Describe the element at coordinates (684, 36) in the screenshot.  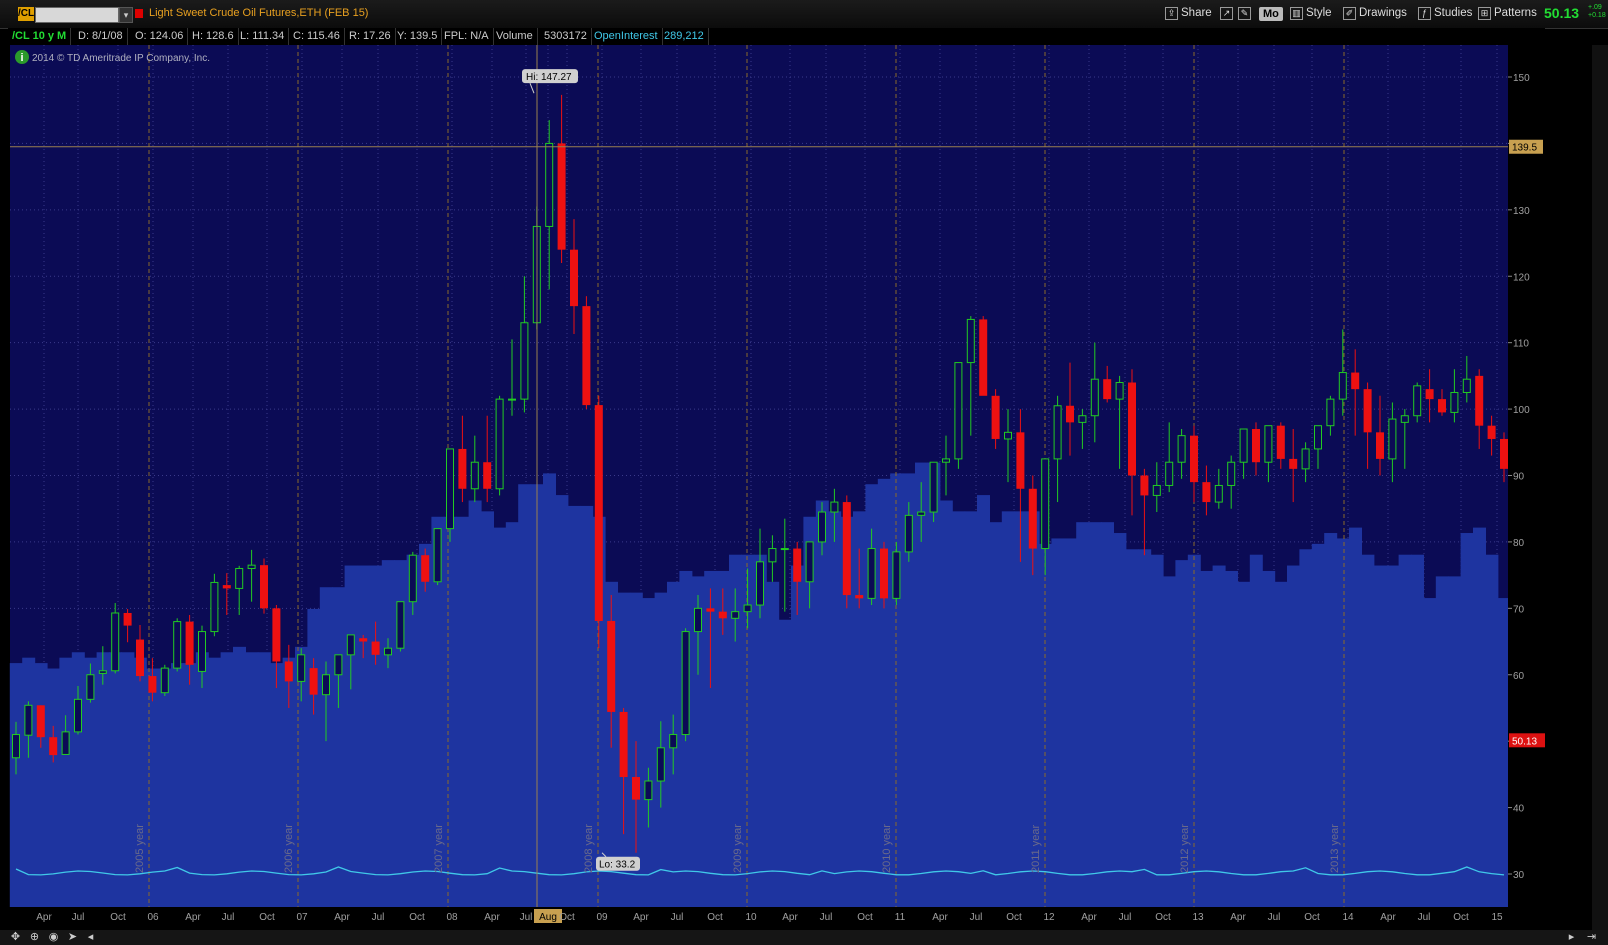
I see `info-oi-value: 289,212` at that location.